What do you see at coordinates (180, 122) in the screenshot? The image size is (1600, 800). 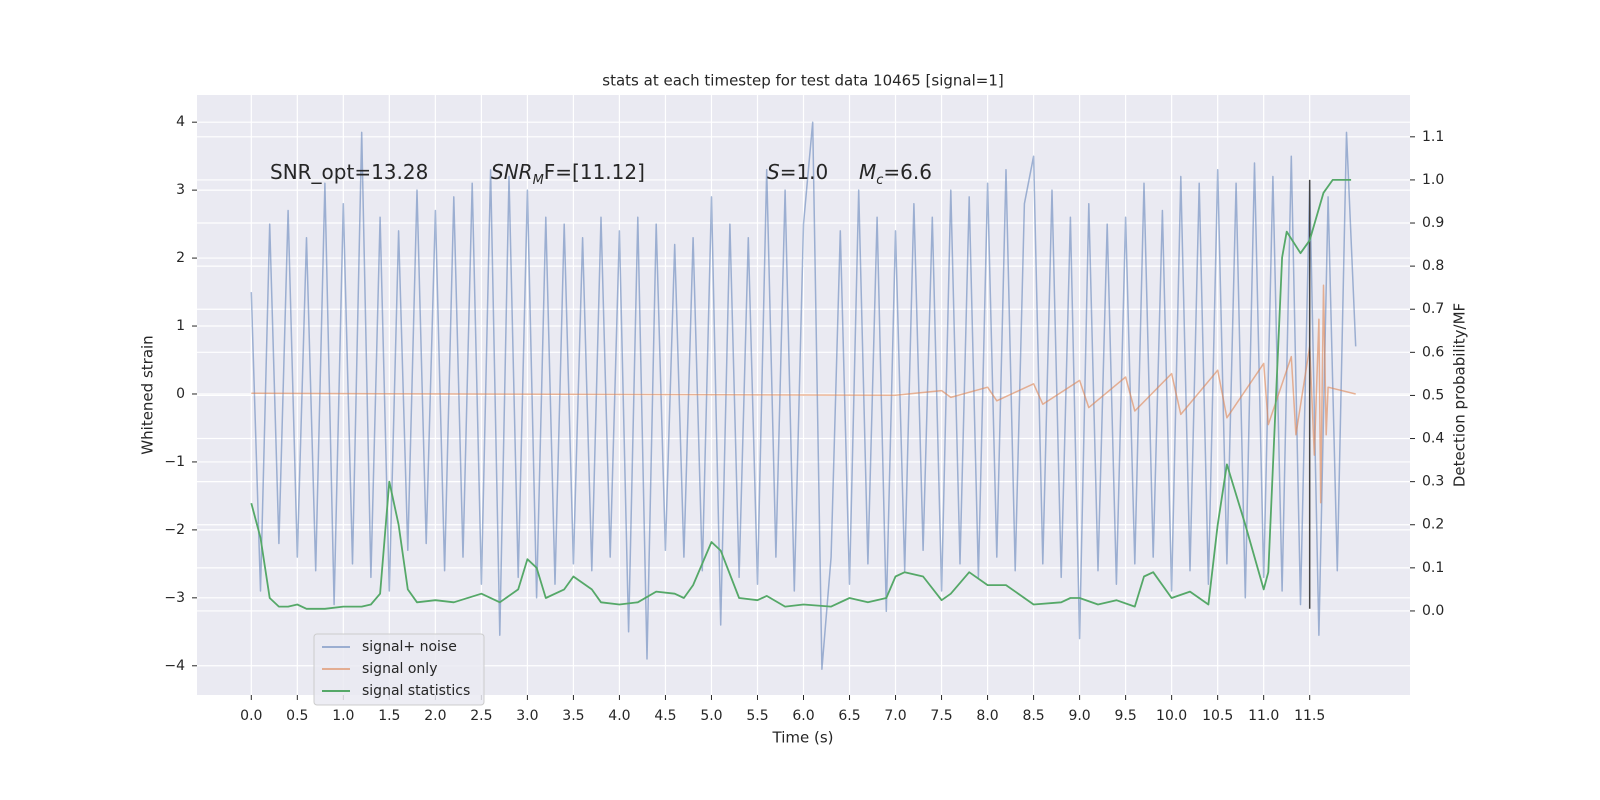 I see `y-tick-label: 4` at bounding box center [180, 122].